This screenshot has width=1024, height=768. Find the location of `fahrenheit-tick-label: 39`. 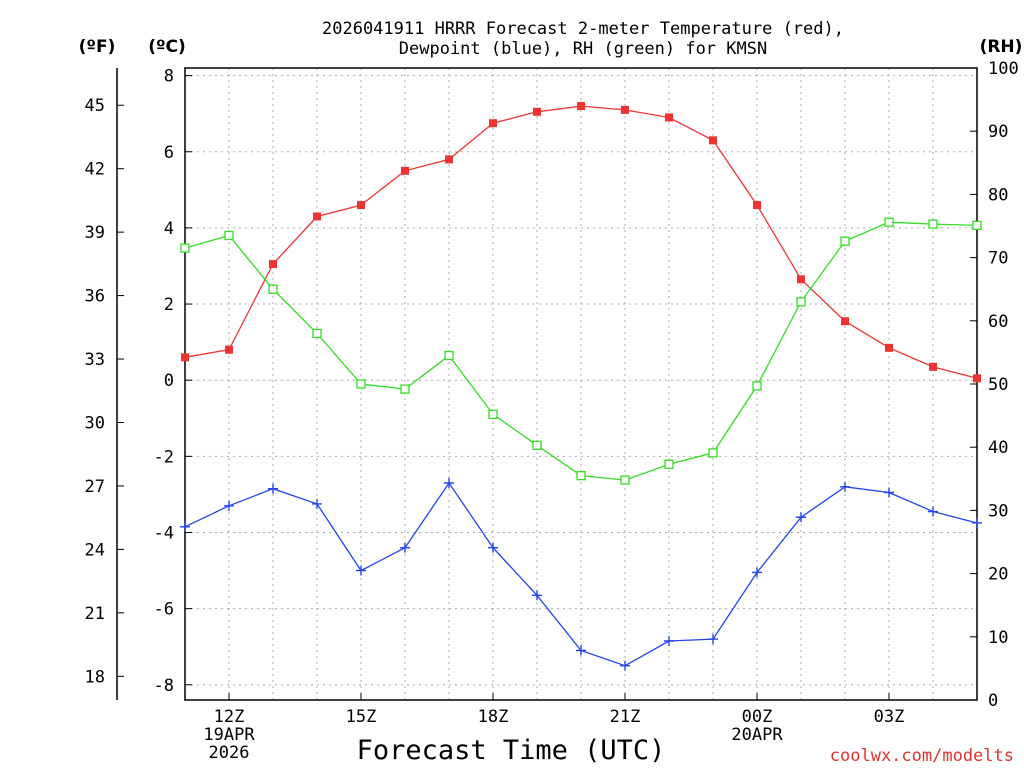

fahrenheit-tick-label: 39 is located at coordinates (95, 233).